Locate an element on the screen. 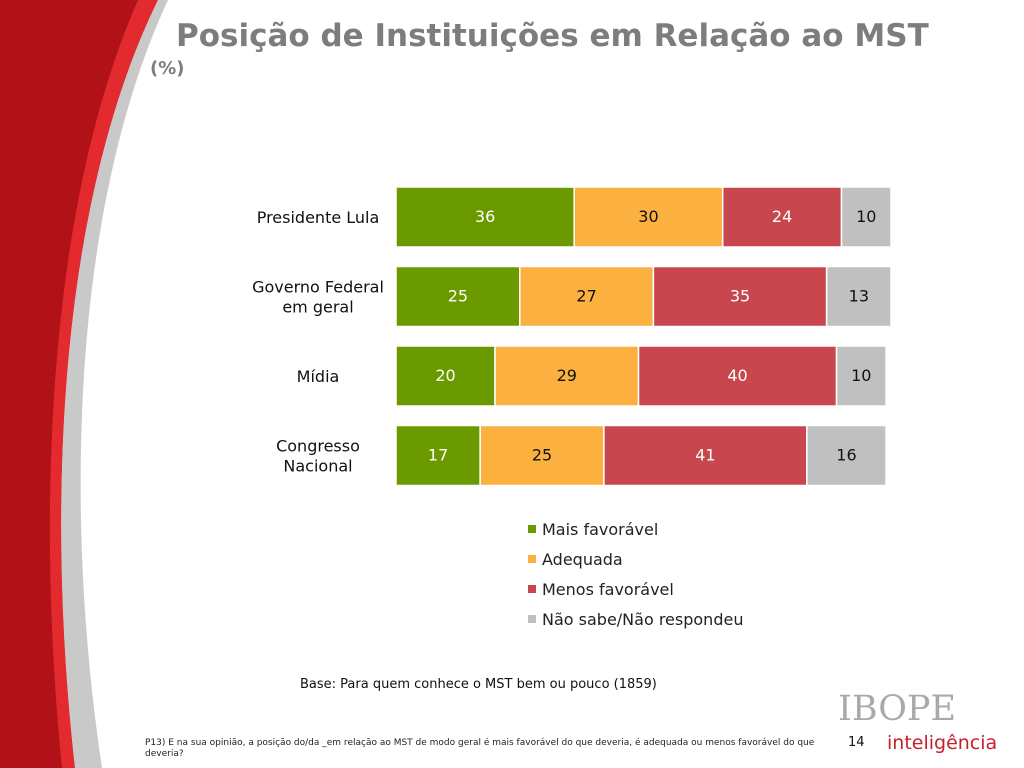 The width and height of the screenshot is (1024, 768). data-label: 36 is located at coordinates (485, 216).